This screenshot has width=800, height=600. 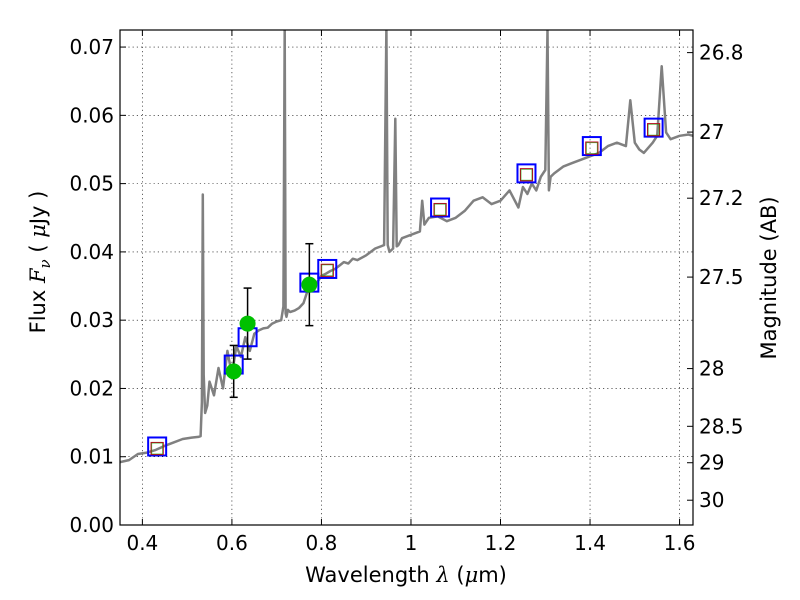 What do you see at coordinates (721, 53) in the screenshot?
I see `y2-tick-label: 26.8` at bounding box center [721, 53].